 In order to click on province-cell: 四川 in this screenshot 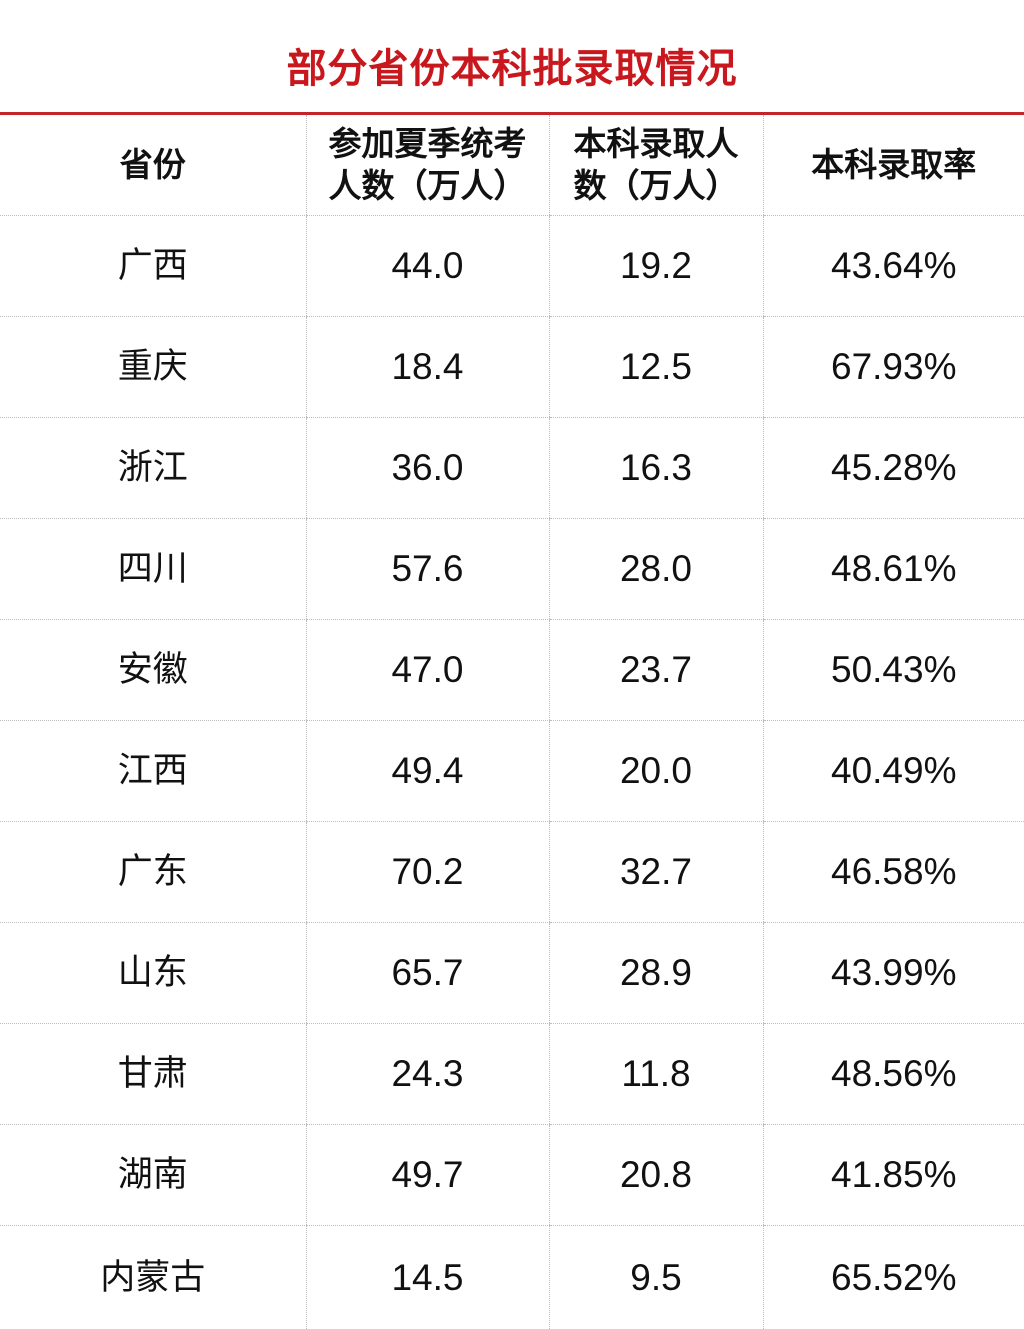, I will do `click(153, 569)`.